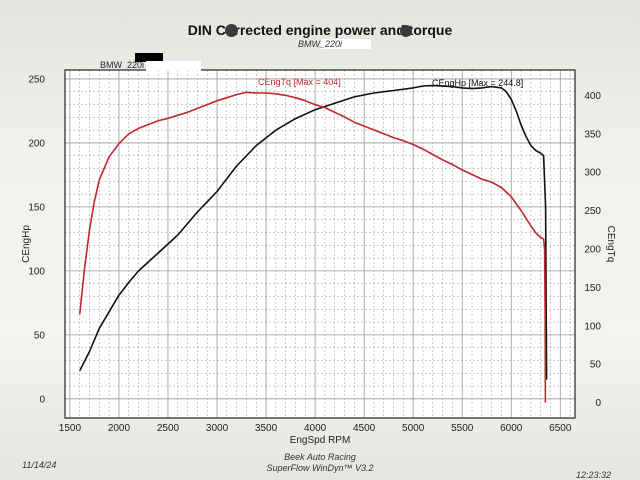  Describe the element at coordinates (40, 335) in the screenshot. I see `y-tick-label: 50` at that location.